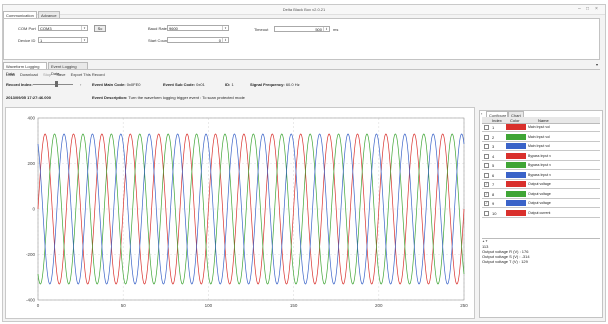 Image resolution: width=608 pixels, height=324 pixels. What do you see at coordinates (33, 209) in the screenshot?
I see `y-tick-label: 0` at bounding box center [33, 209].